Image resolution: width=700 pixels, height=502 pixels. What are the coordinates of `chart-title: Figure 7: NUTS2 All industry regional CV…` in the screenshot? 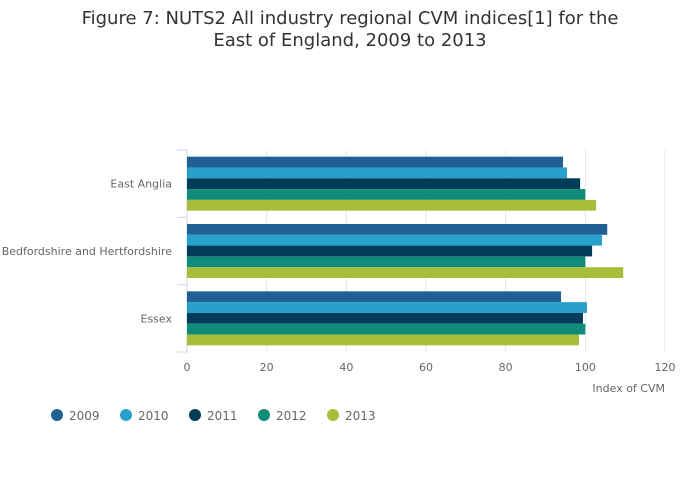 It's located at (350, 29).